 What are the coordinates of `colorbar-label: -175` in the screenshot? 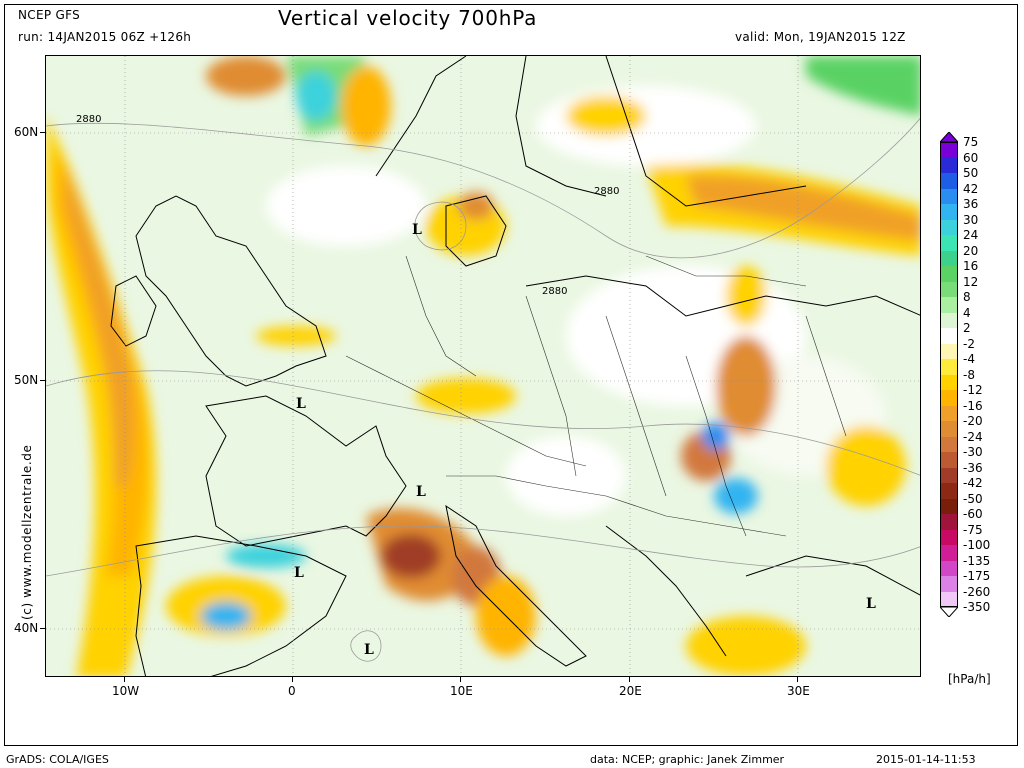 It's located at (977, 576).